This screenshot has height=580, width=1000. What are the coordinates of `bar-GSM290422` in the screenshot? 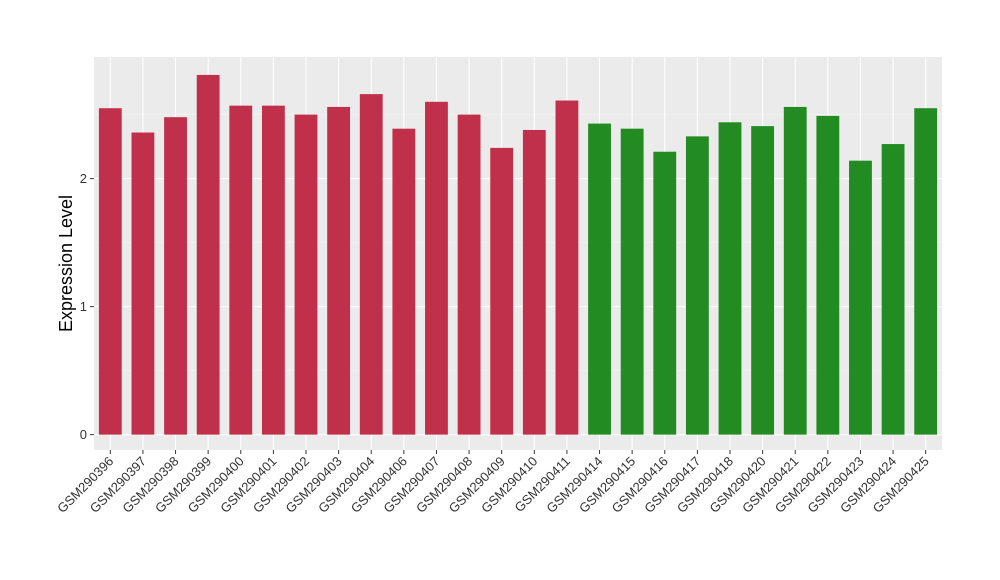 It's located at (828, 275).